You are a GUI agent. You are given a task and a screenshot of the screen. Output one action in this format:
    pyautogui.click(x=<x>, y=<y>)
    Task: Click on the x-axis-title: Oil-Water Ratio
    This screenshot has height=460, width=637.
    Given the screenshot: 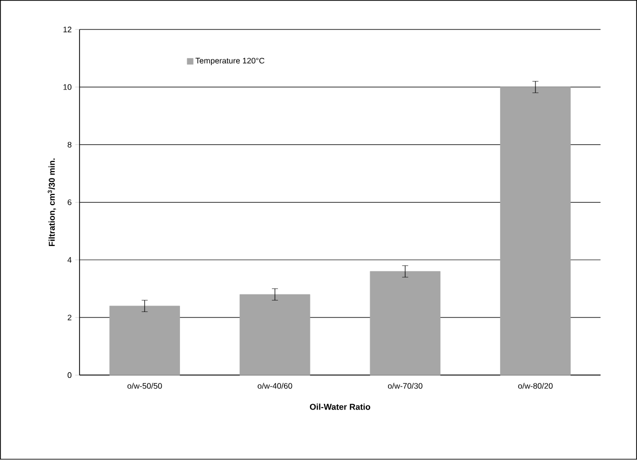 What is the action you would take?
    pyautogui.click(x=340, y=407)
    